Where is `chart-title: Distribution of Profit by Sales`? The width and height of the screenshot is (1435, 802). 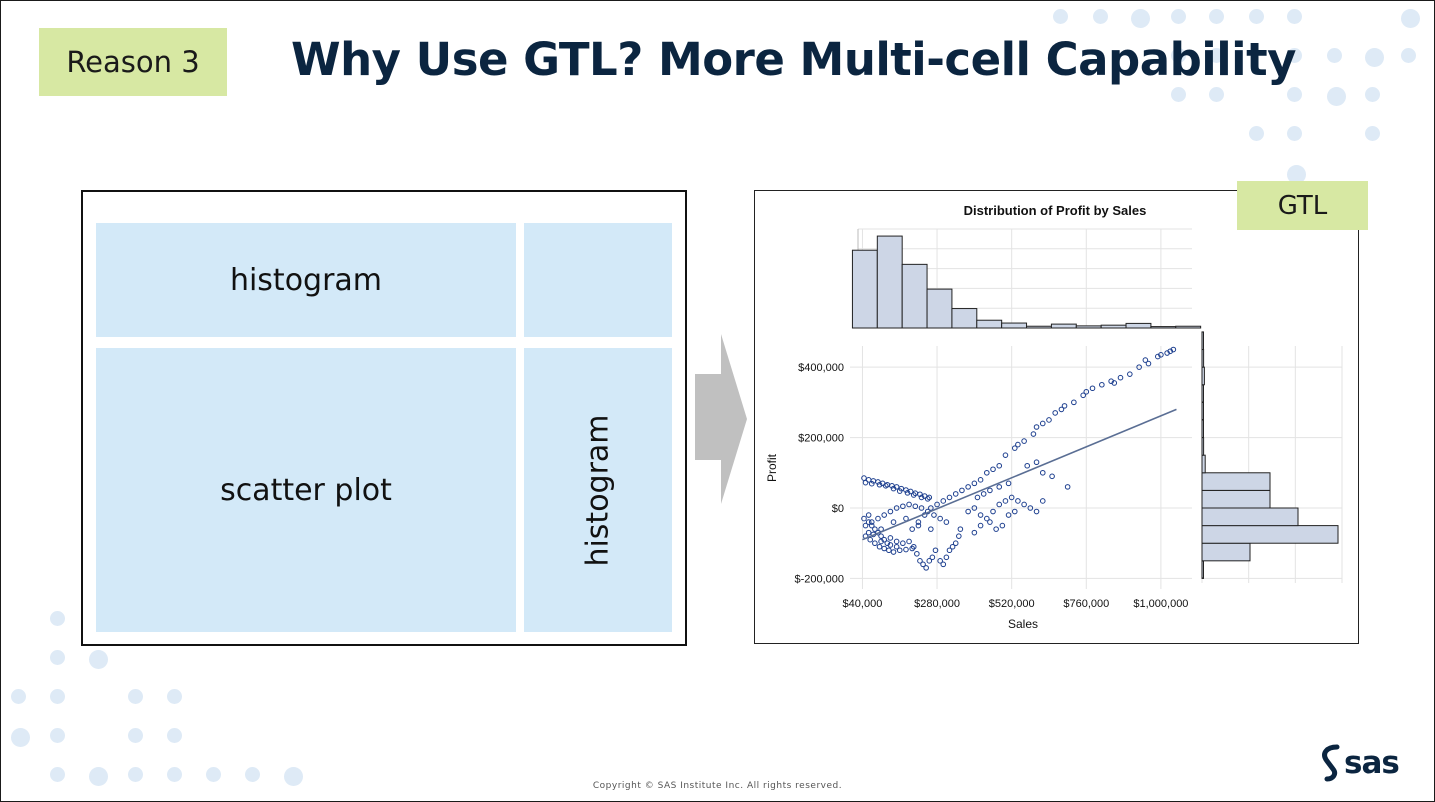
chart-title: Distribution of Profit by Sales is located at coordinates (1055, 210).